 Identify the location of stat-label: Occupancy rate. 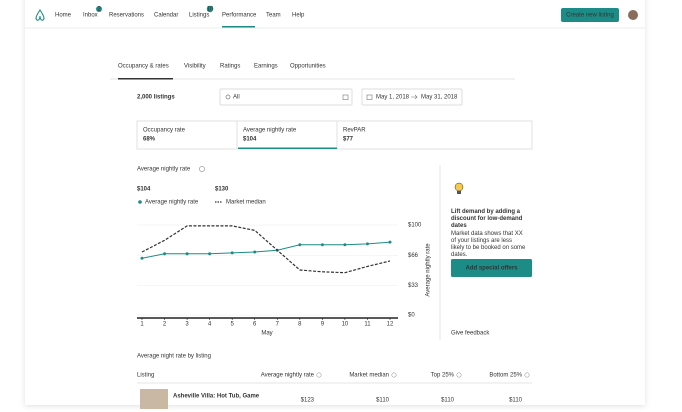
(164, 131).